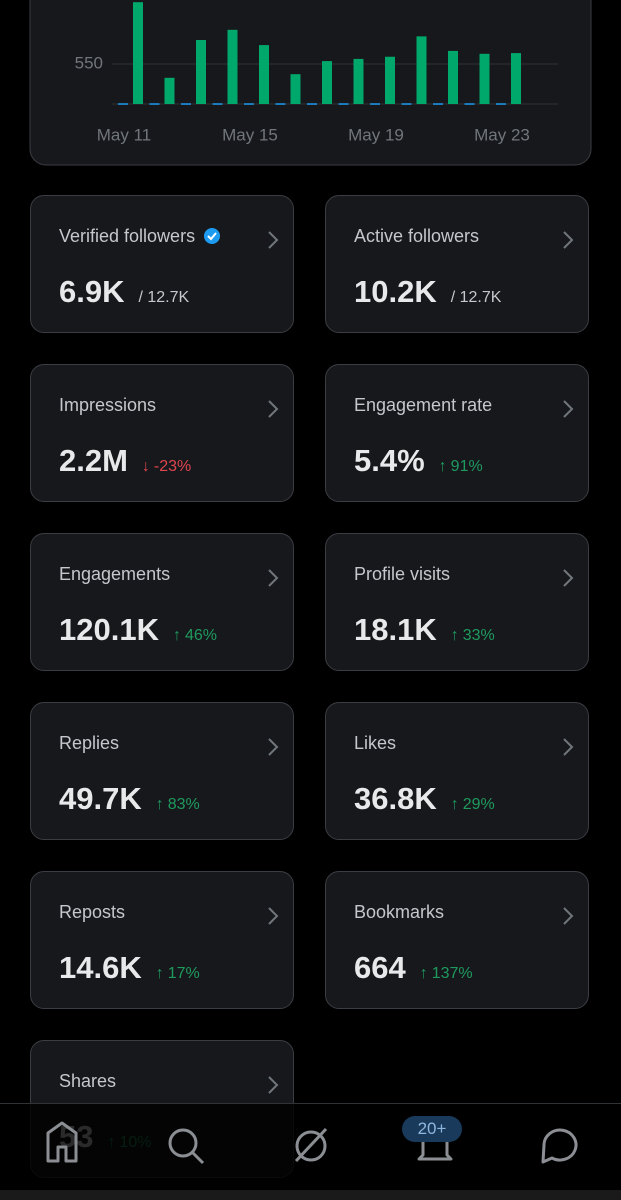 This screenshot has width=621, height=1200. I want to click on metric-title-text: Reposts, so click(92, 912).